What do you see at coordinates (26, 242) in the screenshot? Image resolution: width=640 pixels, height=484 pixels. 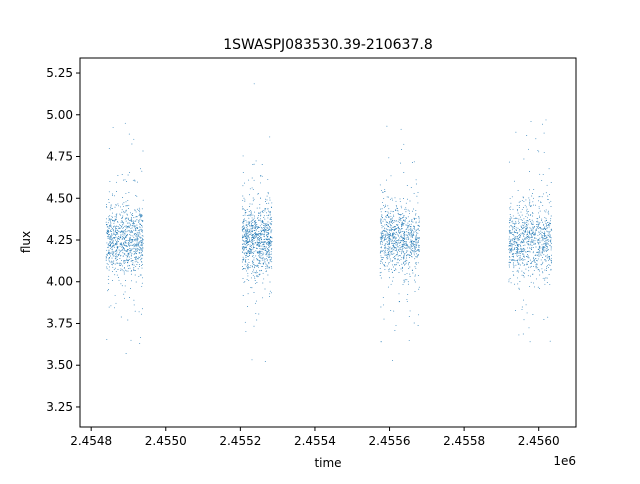 I see `y-axis-label: flux` at bounding box center [26, 242].